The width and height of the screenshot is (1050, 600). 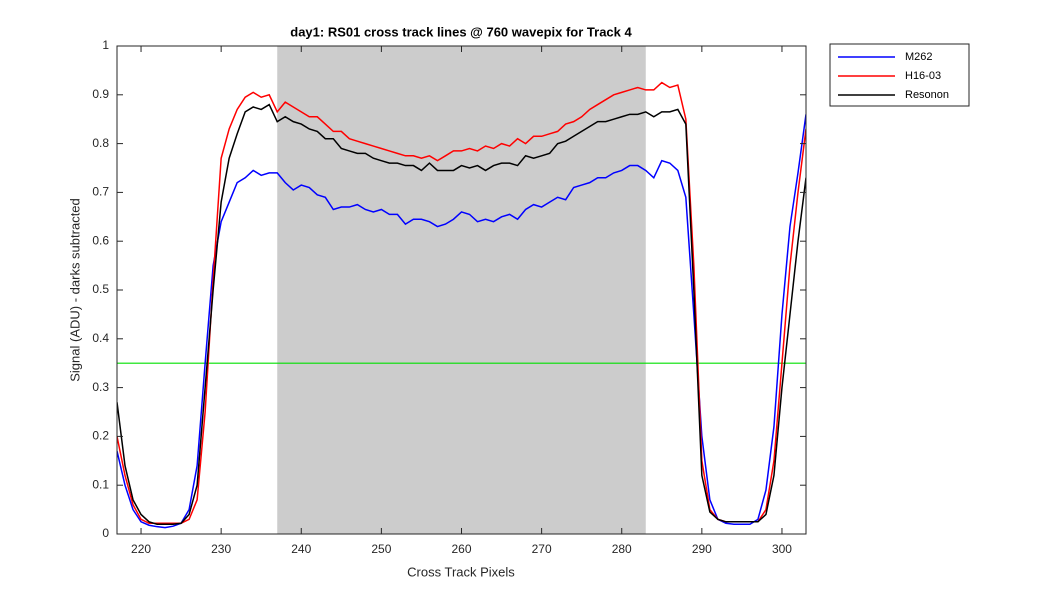 I want to click on x-tick-label: 260, so click(x=461, y=549).